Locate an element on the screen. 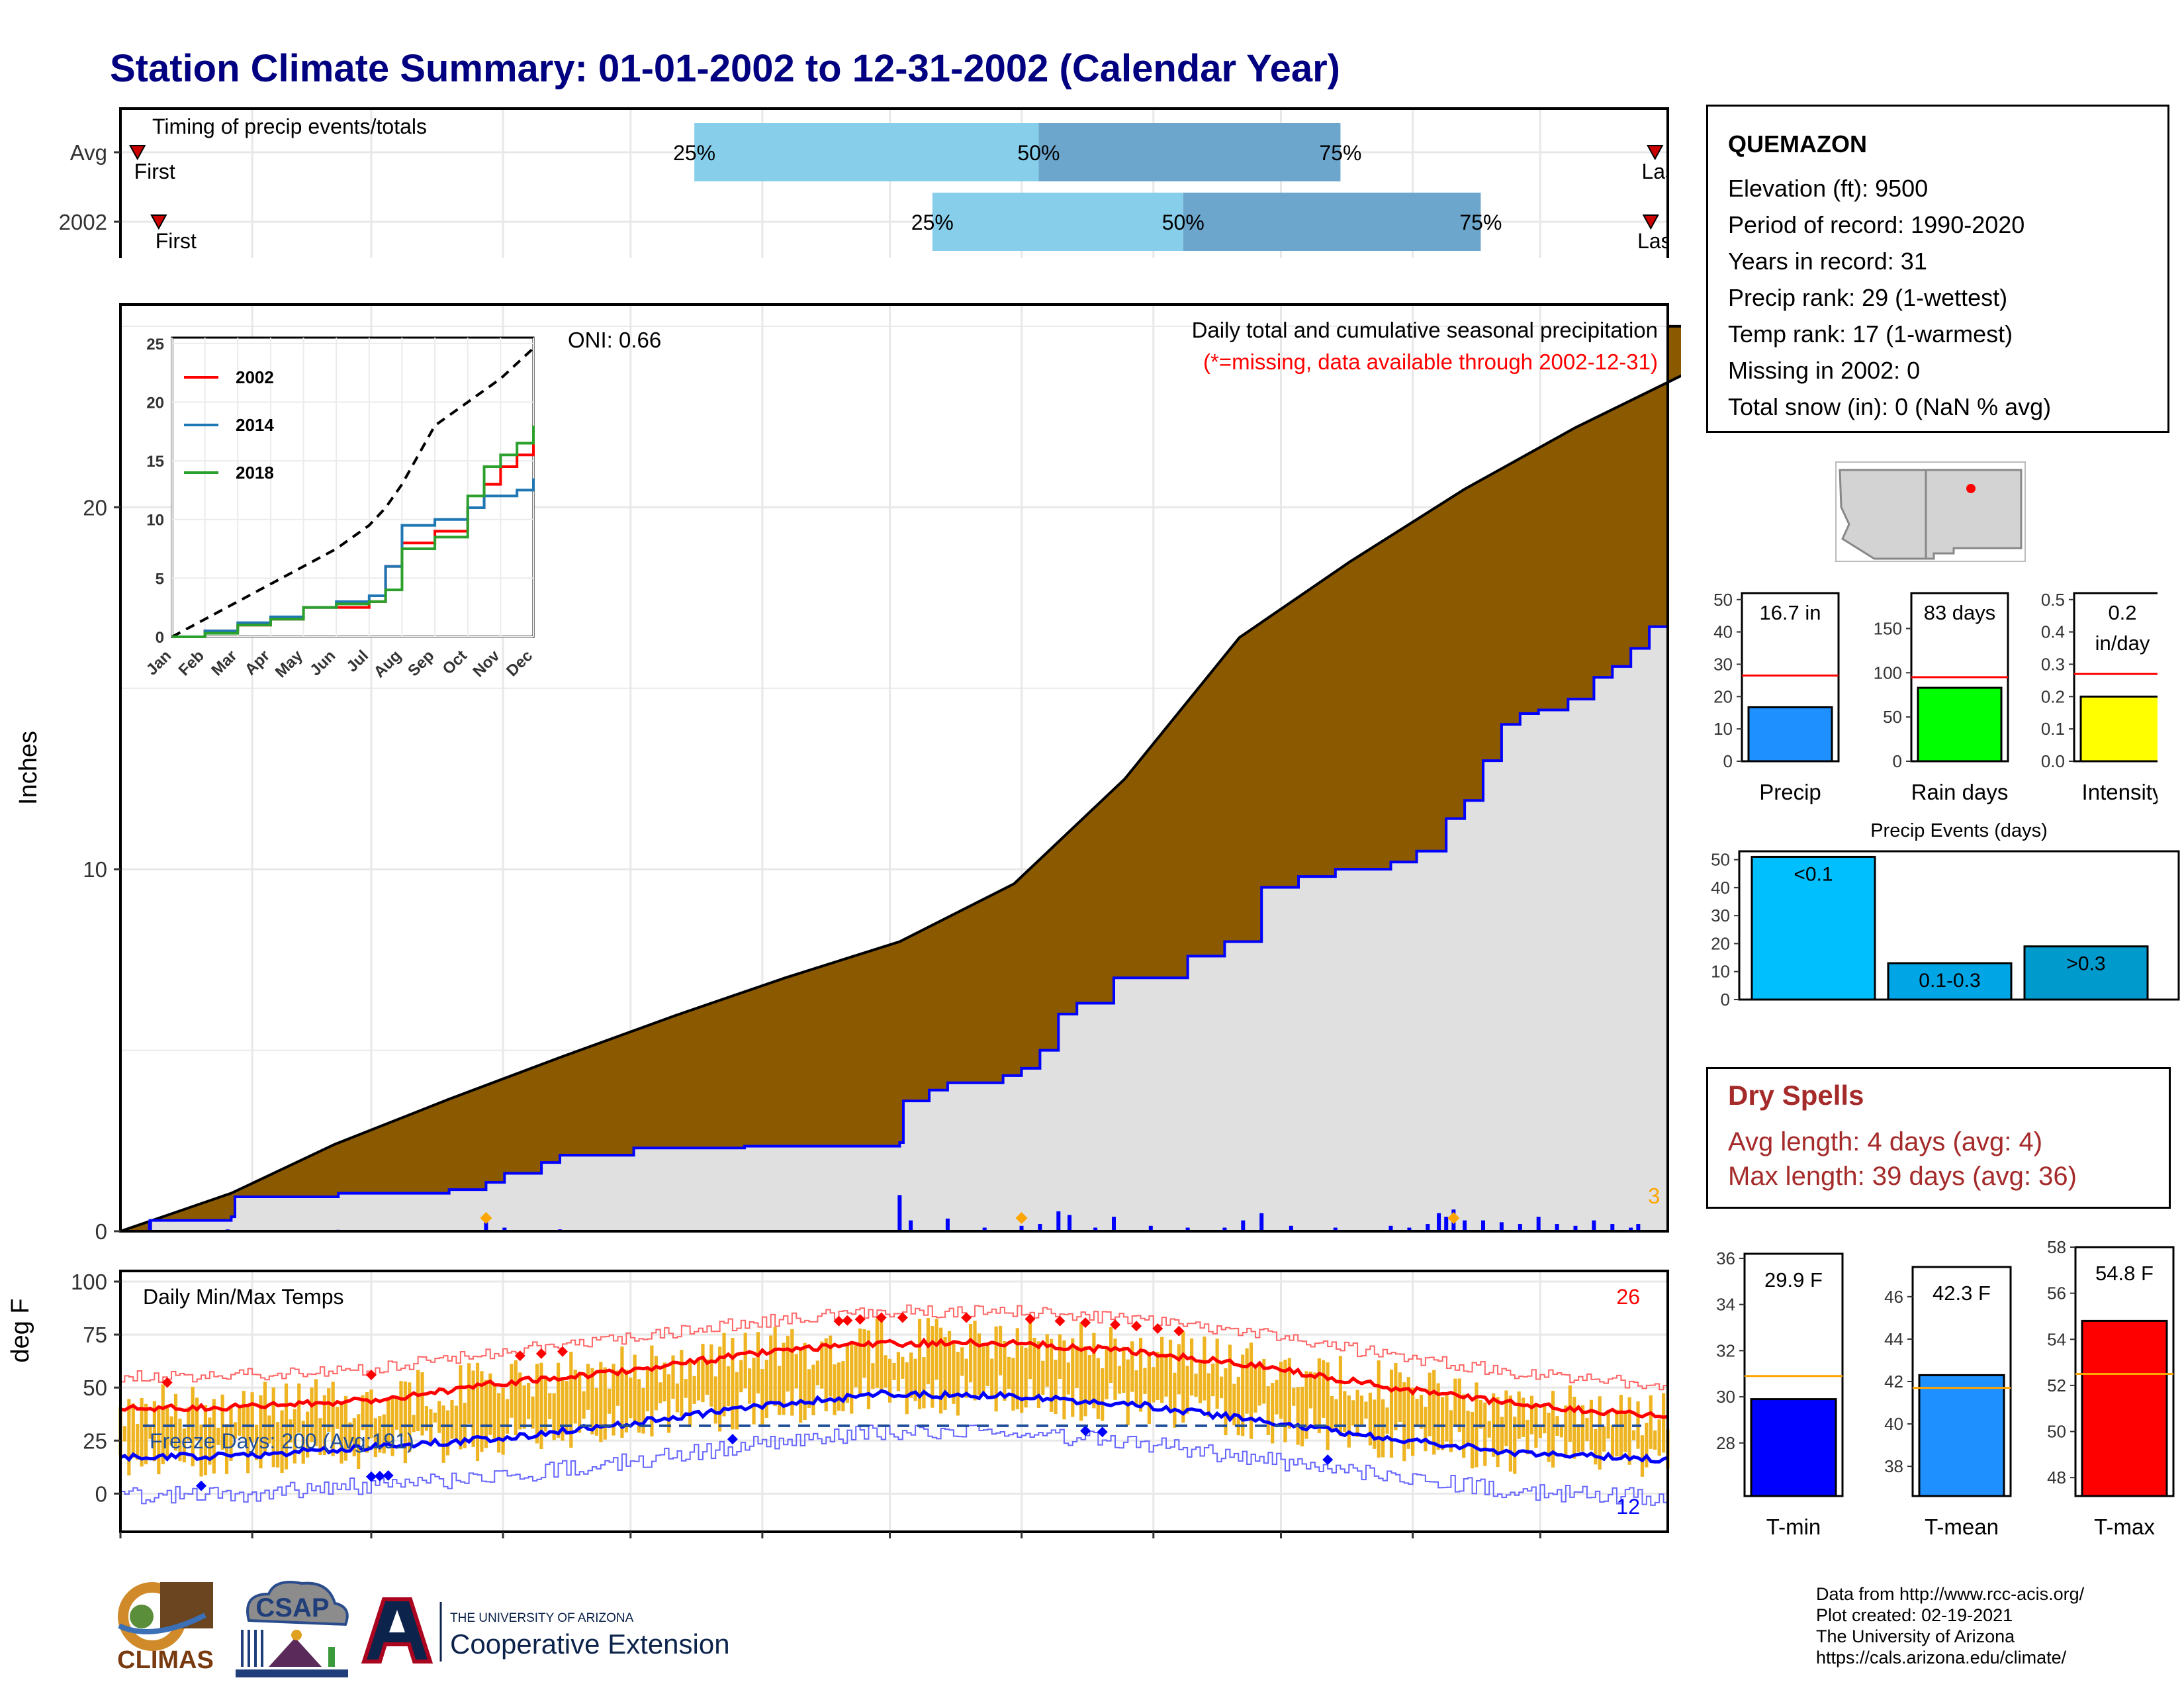 The width and height of the screenshot is (2184, 1688). mini-ytick-label: 100 is located at coordinates (1888, 672).